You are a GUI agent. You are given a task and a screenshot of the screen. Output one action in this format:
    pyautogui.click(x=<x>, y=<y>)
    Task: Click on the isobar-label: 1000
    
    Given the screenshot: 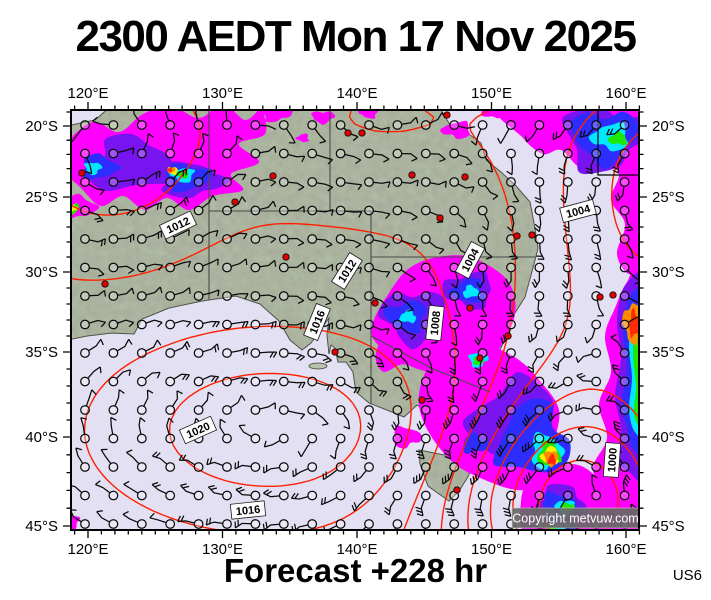 What is the action you would take?
    pyautogui.click(x=612, y=460)
    